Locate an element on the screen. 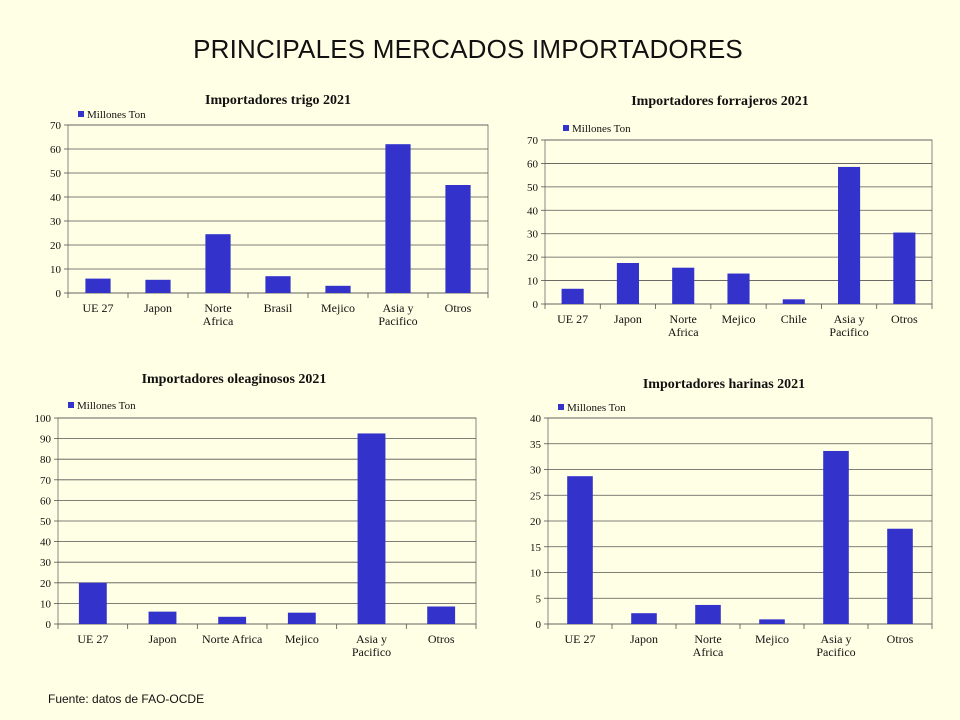  legend-harinas: Millones Ton is located at coordinates (592, 408).